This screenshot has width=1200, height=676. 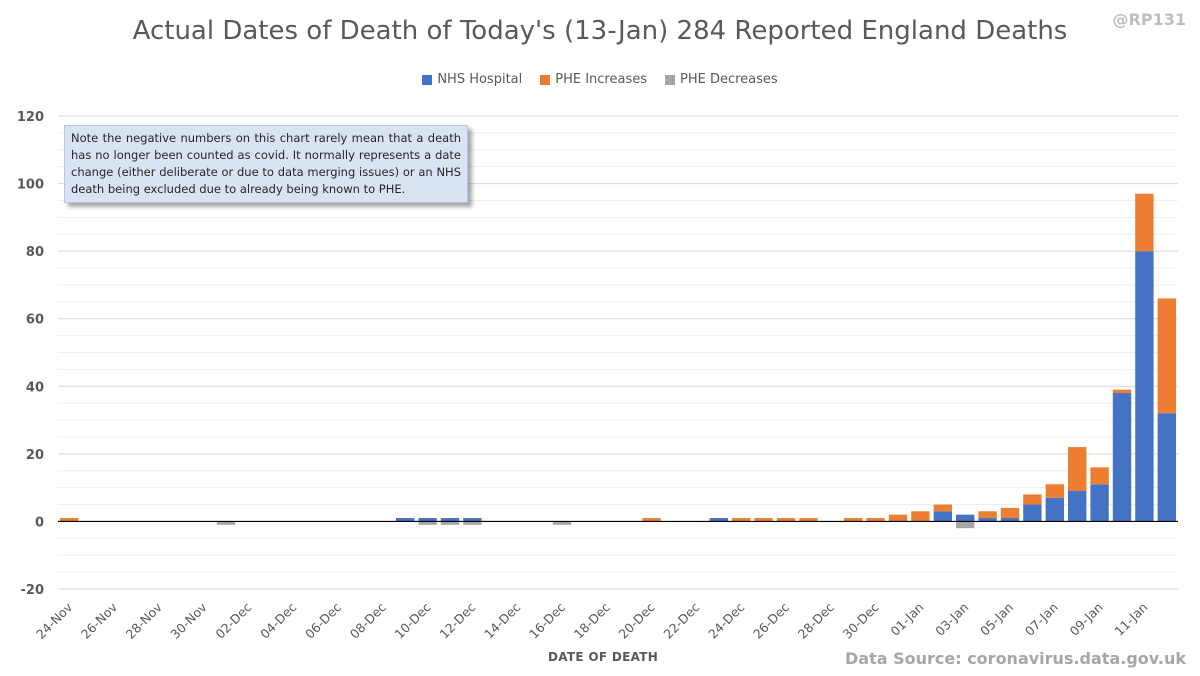 I want to click on x-tick-label: 16-Dec, so click(x=547, y=620).